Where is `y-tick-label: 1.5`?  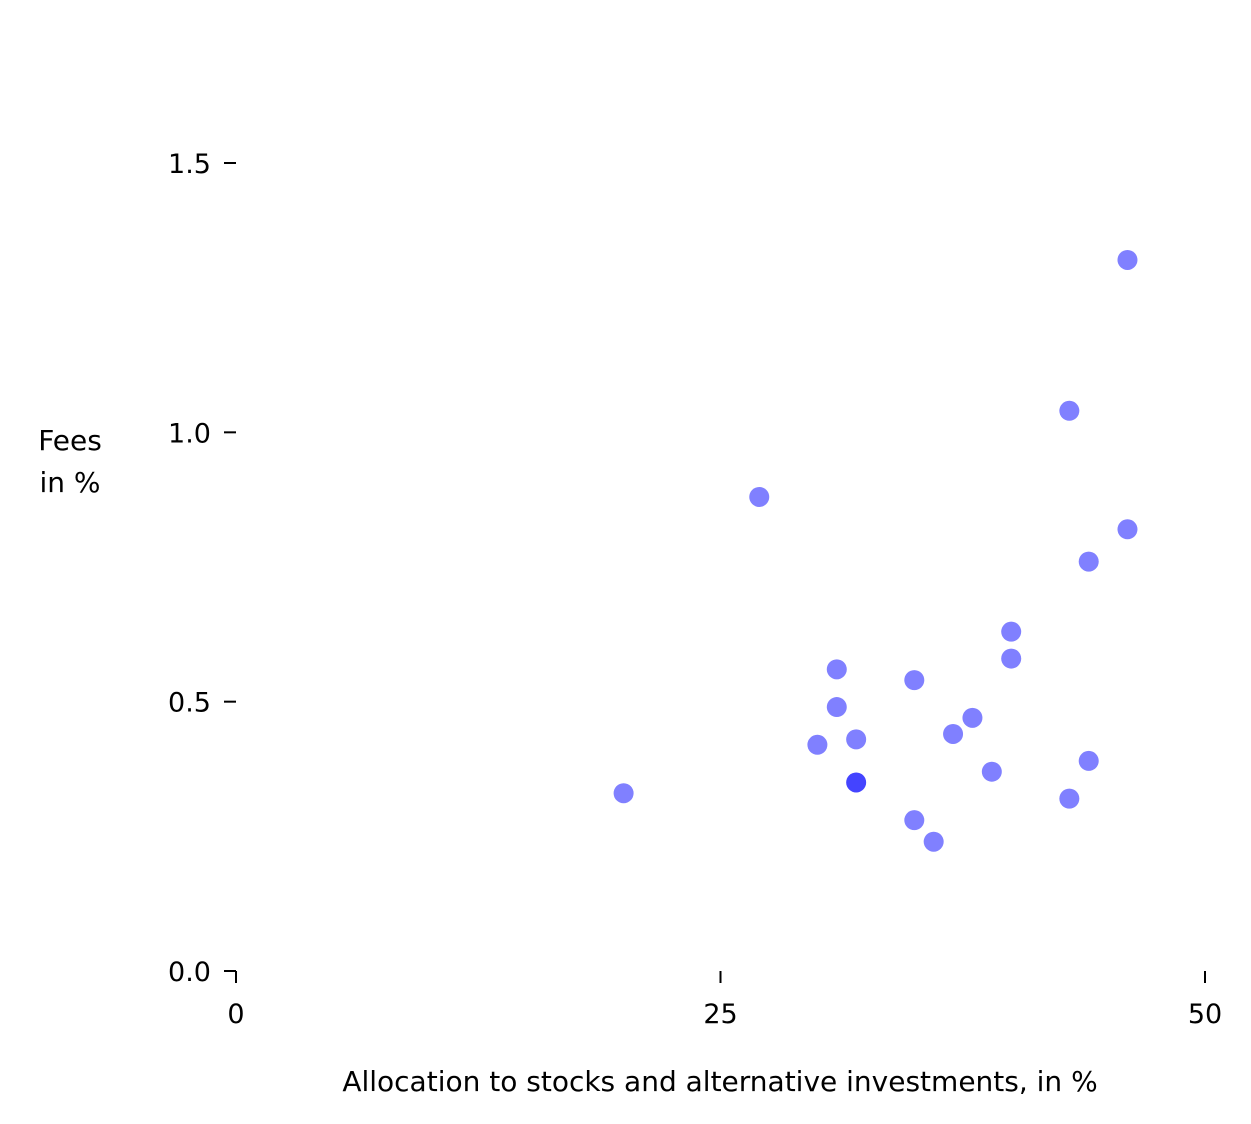
y-tick-label: 1.5 is located at coordinates (189, 164).